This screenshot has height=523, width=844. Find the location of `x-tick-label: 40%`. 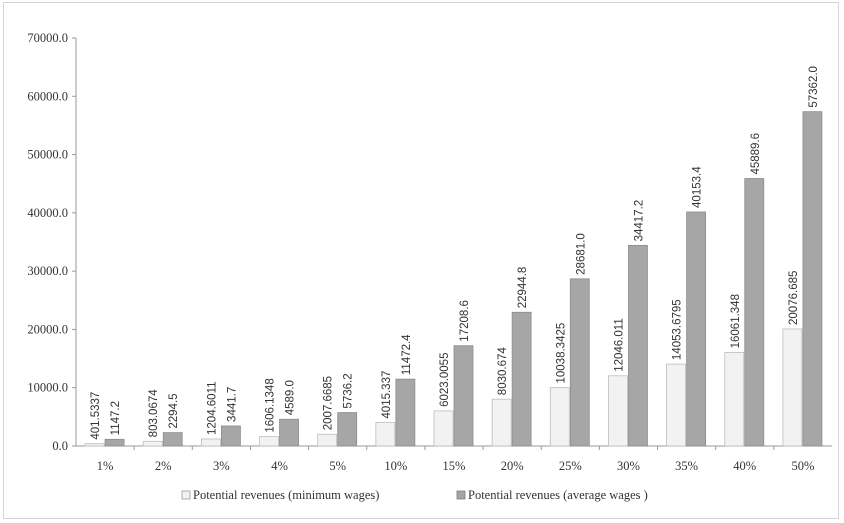

x-tick-label: 40% is located at coordinates (744, 466).